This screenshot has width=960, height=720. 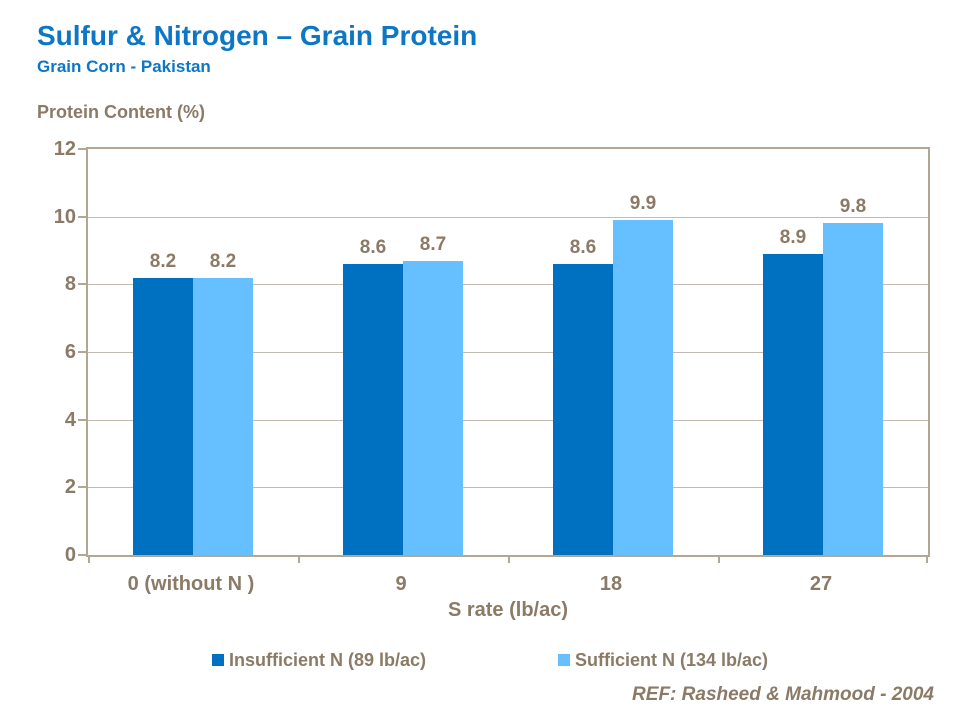 What do you see at coordinates (672, 659) in the screenshot?
I see `legend-label: Sufficient N (134 lb/ac)` at bounding box center [672, 659].